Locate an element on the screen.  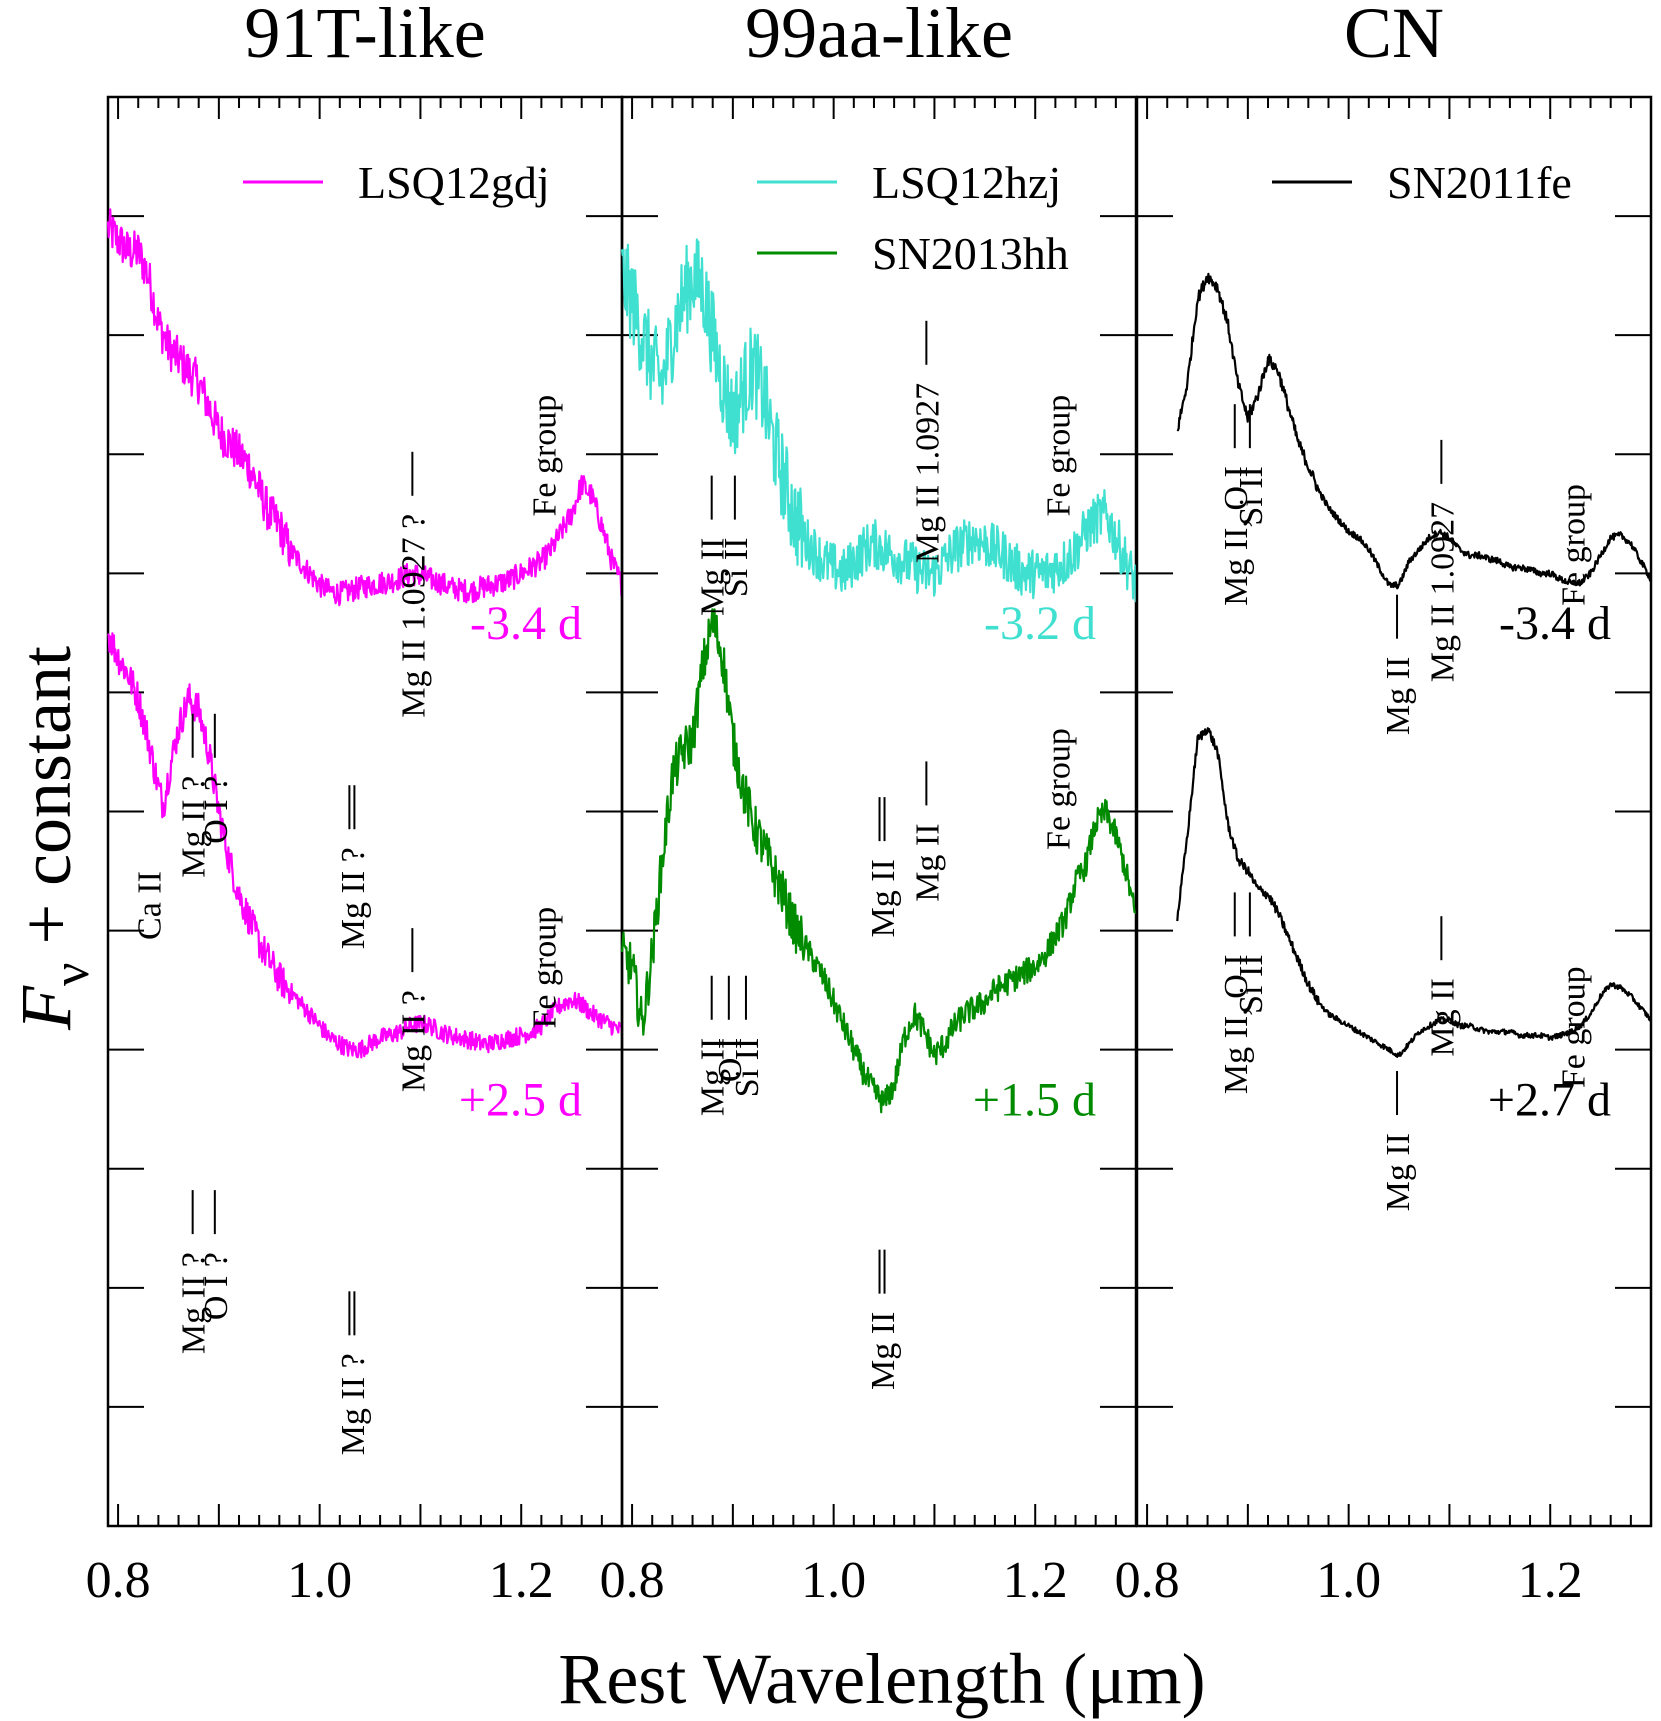
panel-title: 99aa-like is located at coordinates (879, 36).